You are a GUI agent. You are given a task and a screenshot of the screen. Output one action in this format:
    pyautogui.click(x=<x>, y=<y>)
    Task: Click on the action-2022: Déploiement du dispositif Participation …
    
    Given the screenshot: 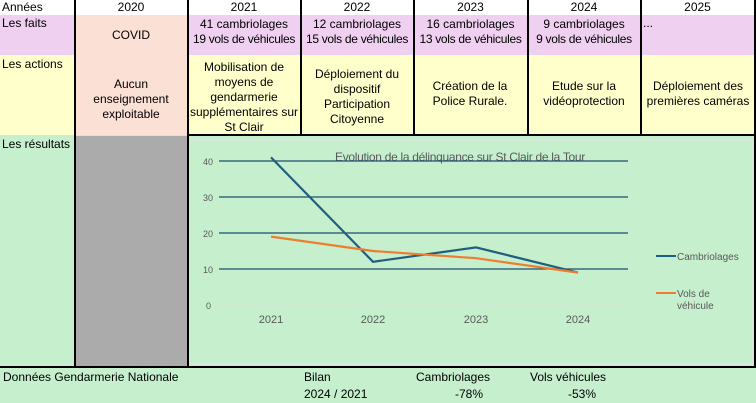 What is the action you would take?
    pyautogui.click(x=357, y=96)
    